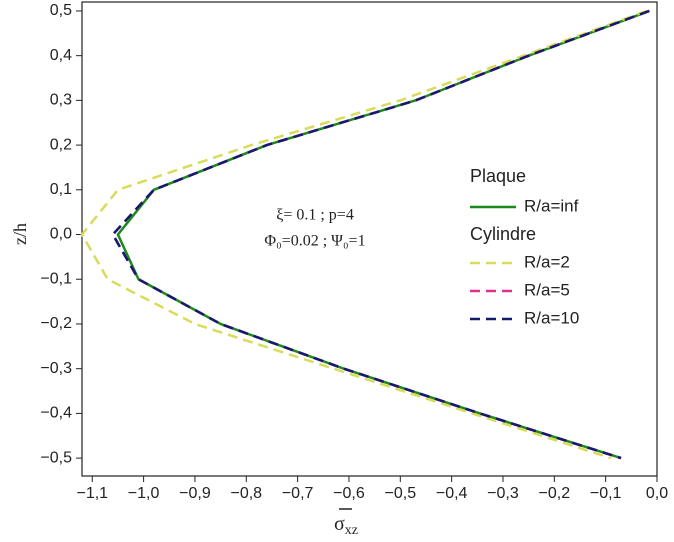 Image resolution: width=674 pixels, height=542 pixels. Describe the element at coordinates (503, 493) in the screenshot. I see `x-tick-label: −0,3` at that location.